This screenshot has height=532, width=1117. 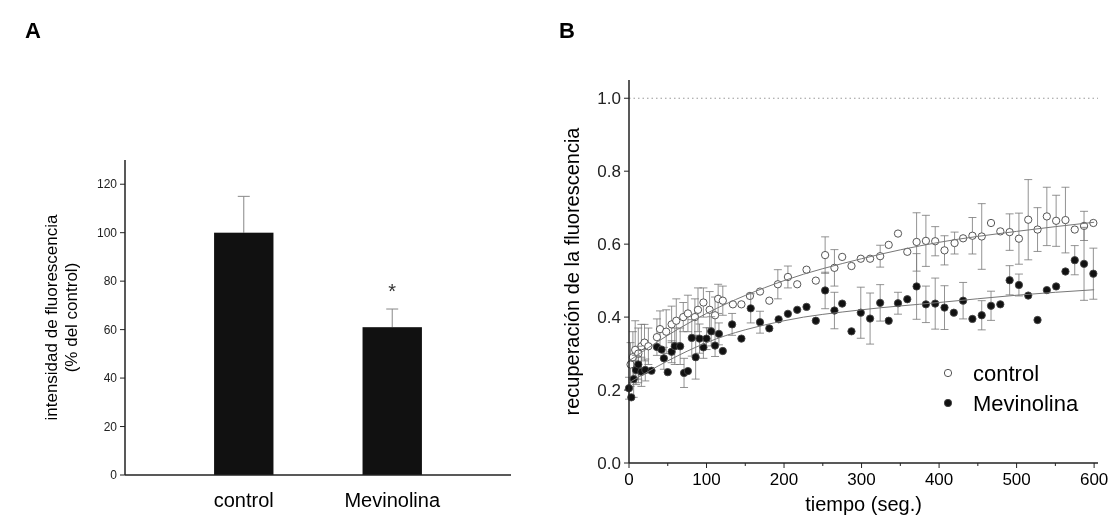 I want to click on x-tick-label: 500, so click(x=1016, y=479).